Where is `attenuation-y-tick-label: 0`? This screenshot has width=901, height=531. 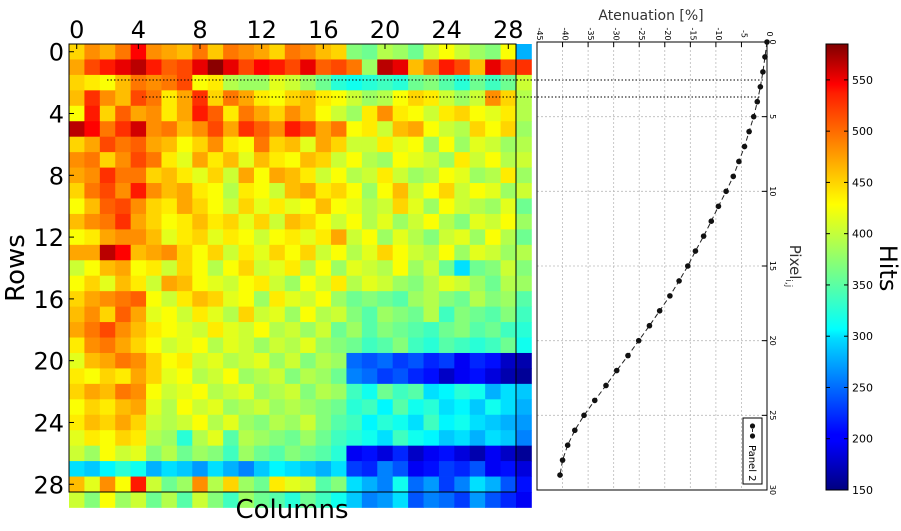
attenuation-y-tick-label: 0 is located at coordinates (772, 41).